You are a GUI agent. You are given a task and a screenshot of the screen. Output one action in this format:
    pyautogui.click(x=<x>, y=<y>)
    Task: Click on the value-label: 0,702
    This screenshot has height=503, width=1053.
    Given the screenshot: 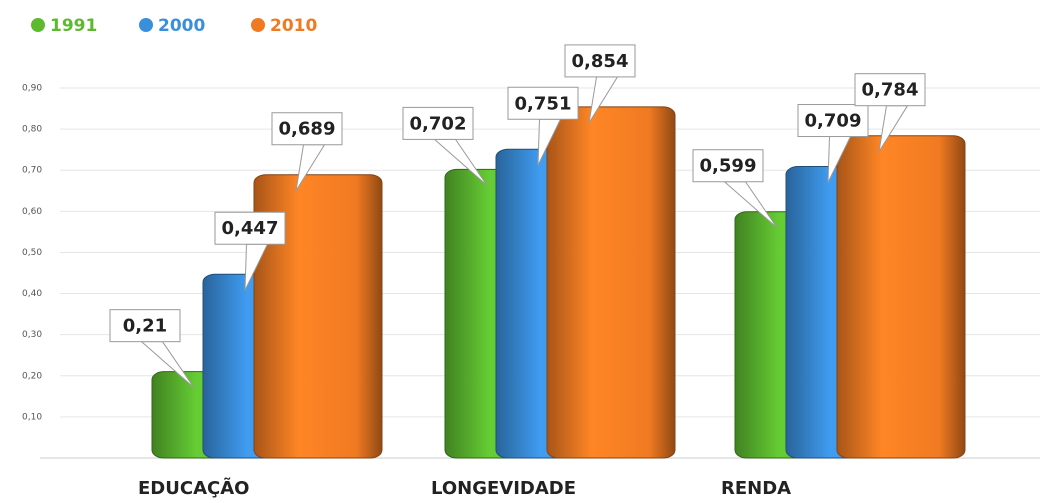 What is the action you would take?
    pyautogui.click(x=438, y=123)
    